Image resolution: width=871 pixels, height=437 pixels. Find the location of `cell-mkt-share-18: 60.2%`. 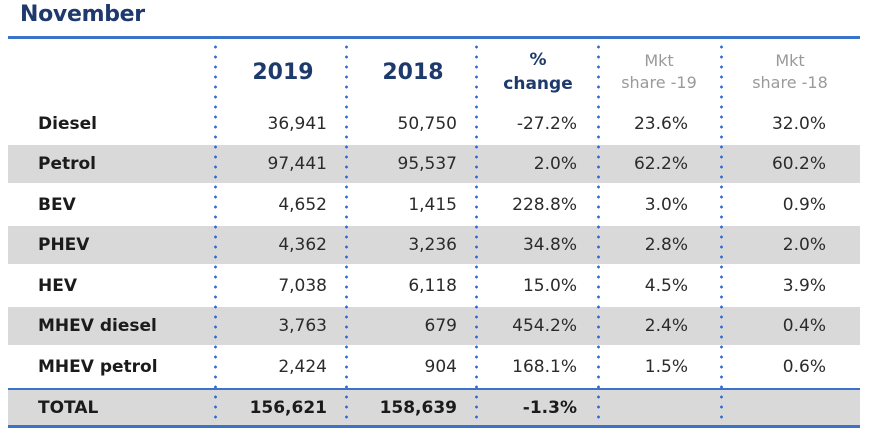

cell-mkt-share-18: 60.2% is located at coordinates (798, 164).